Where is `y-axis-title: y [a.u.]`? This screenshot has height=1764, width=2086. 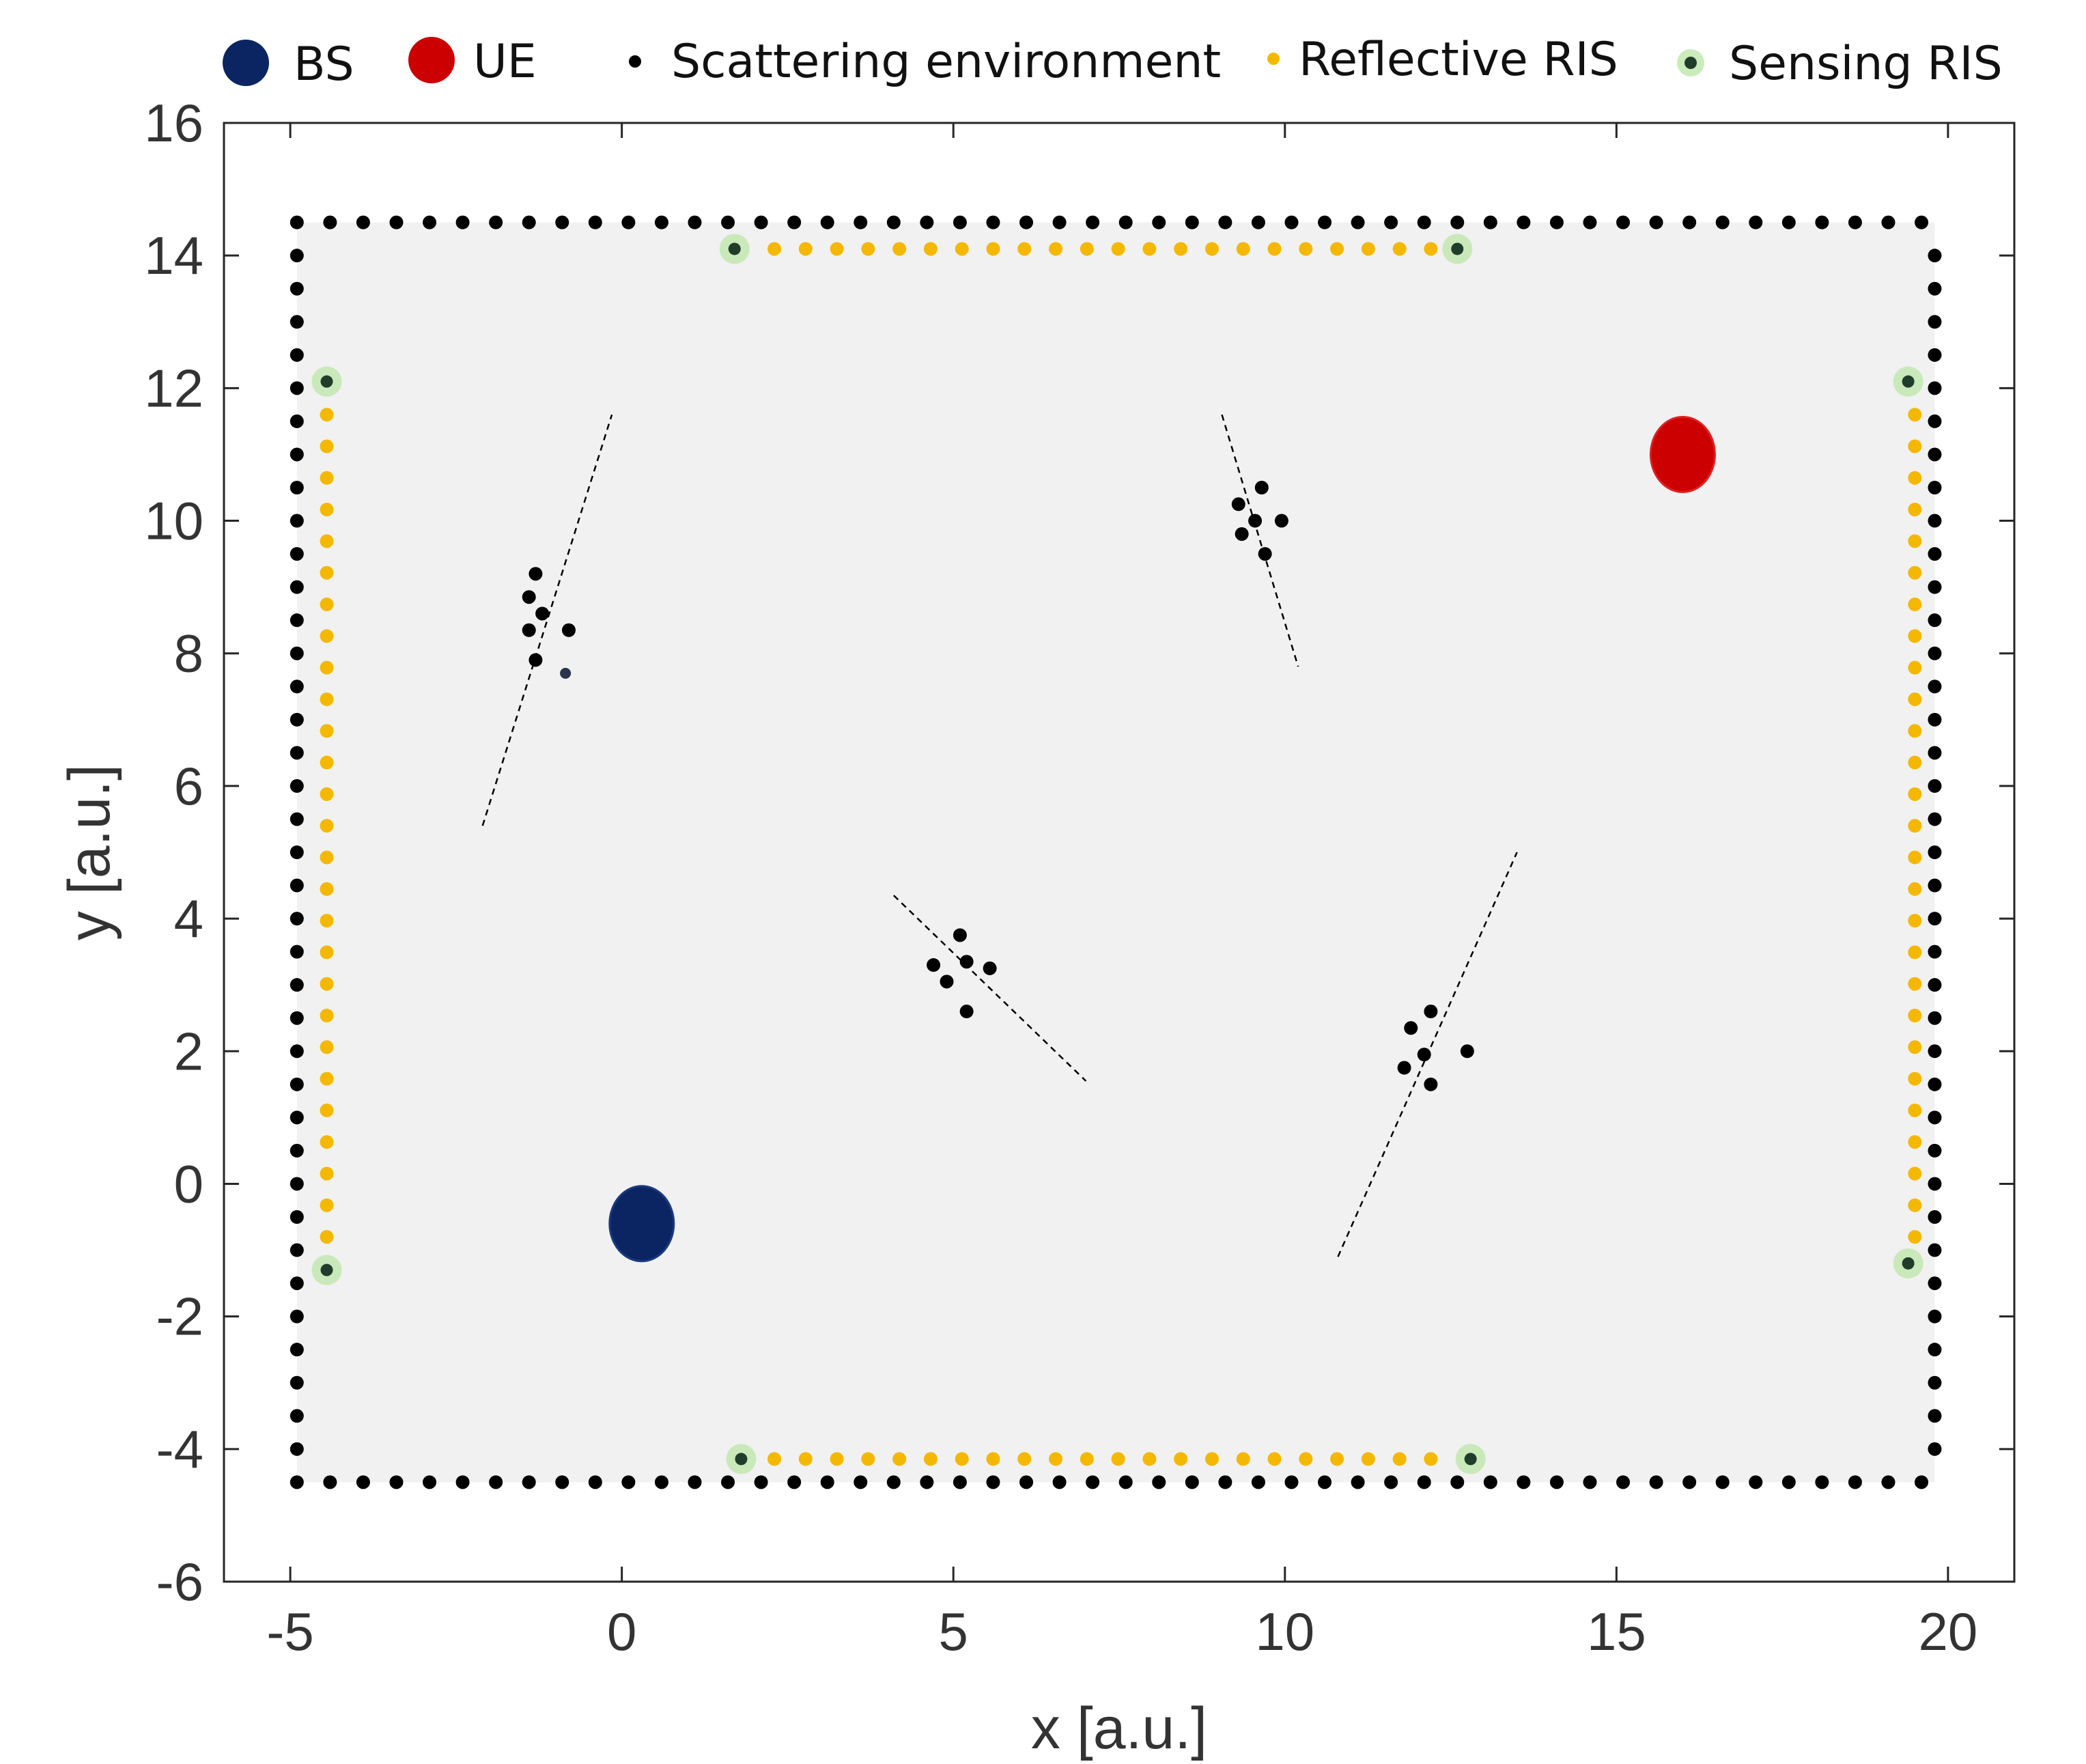
y-axis-title: y [a.u.] is located at coordinates (89, 852).